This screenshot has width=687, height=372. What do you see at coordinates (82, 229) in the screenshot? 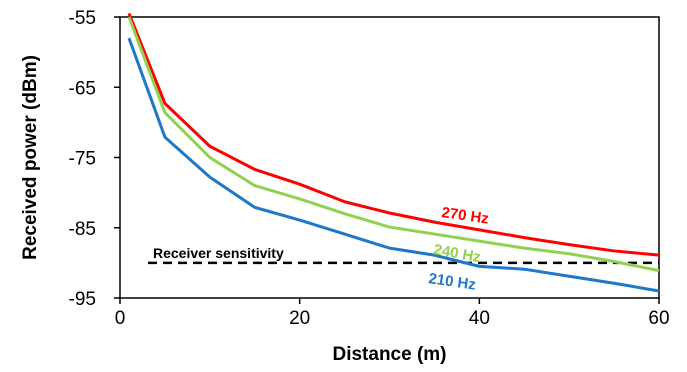
I see `y-tick-label: -85` at bounding box center [82, 229].